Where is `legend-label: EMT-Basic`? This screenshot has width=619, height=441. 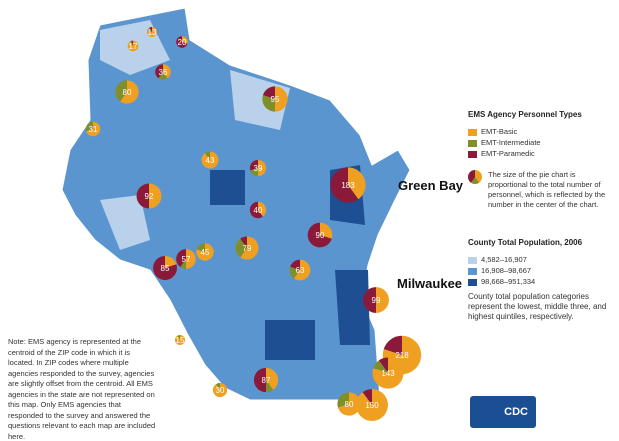 legend-label: EMT-Basic is located at coordinates (499, 131).